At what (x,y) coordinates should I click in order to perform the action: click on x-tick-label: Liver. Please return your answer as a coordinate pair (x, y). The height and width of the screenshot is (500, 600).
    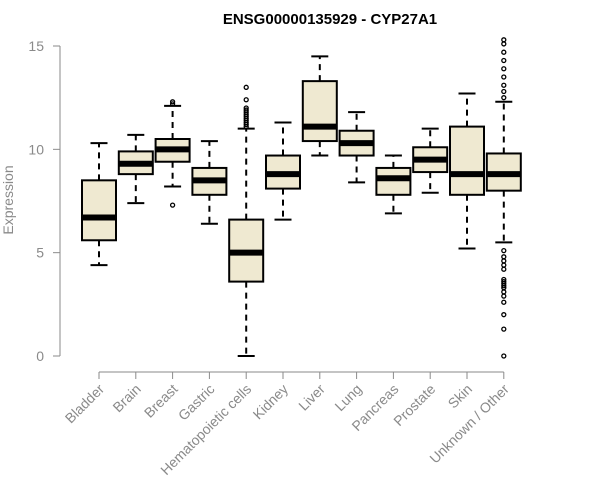
    Looking at the image, I should click on (311, 397).